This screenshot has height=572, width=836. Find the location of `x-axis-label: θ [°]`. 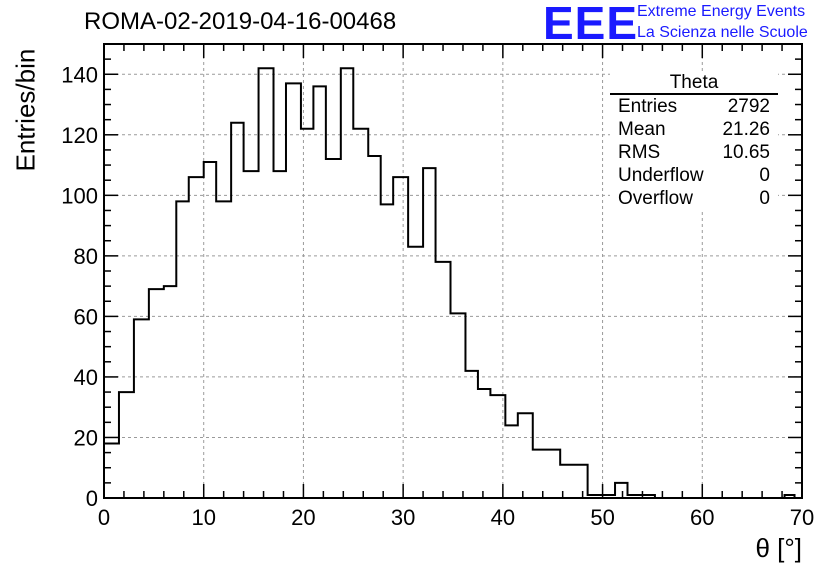

x-axis-label: θ [°] is located at coordinates (778, 548).